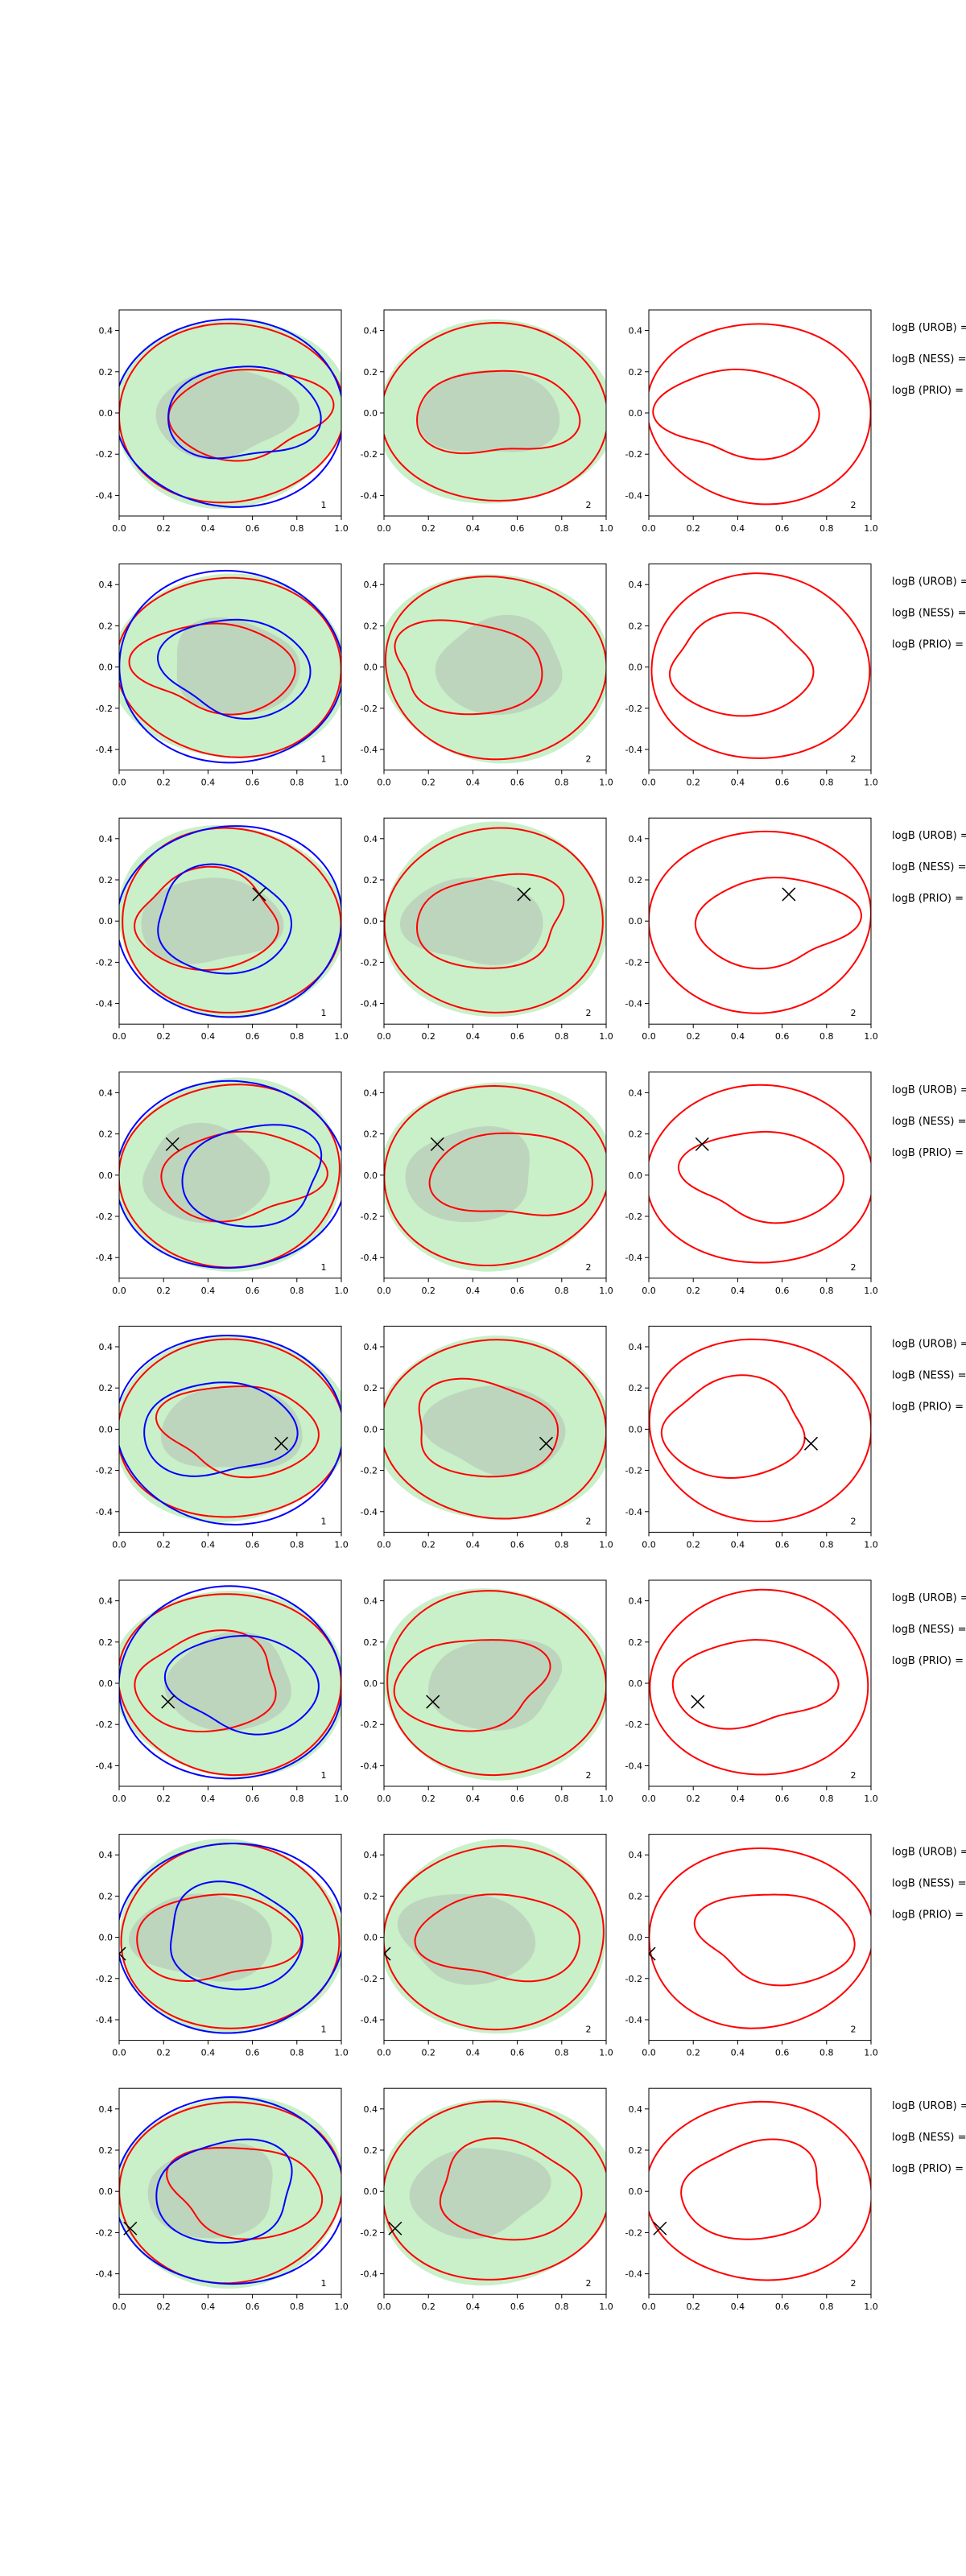  I want to click on panel-r3-c3: 2 0.0 0.2 0.4 0.6 0.8 1.0 -0.4 -0.2 0.0 0.2 0.4, so click(751, 929).